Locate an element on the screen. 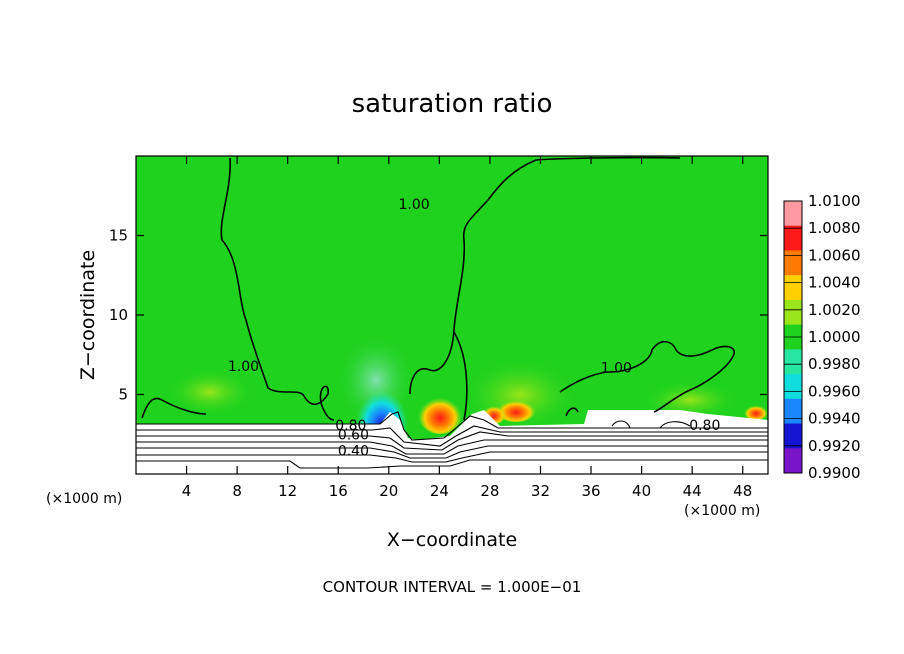 The height and width of the screenshot is (654, 904). colorbar-label-2: 1.0060 is located at coordinates (834, 255).